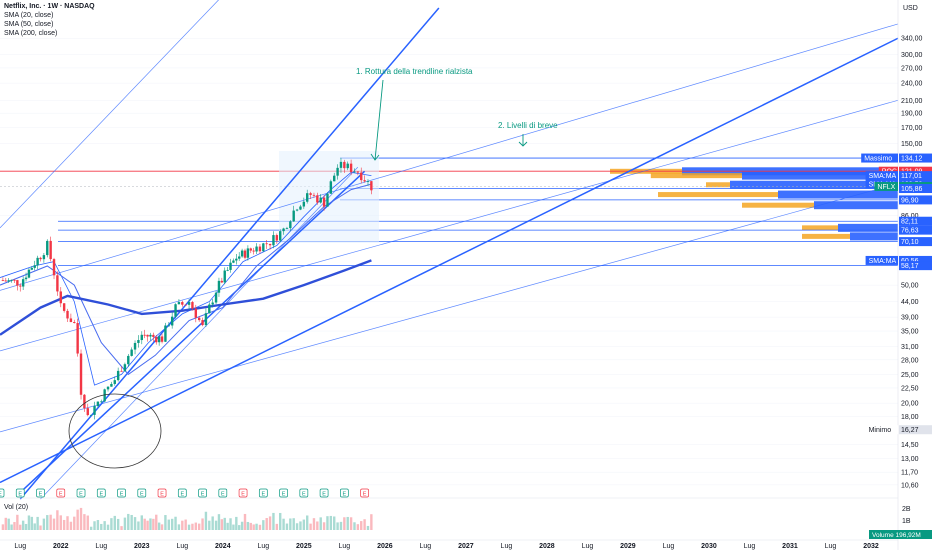 The height and width of the screenshot is (550, 932). I want to click on earnings-markers: EEEEEEEEEEEEEEEEEEE, so click(184, 493).